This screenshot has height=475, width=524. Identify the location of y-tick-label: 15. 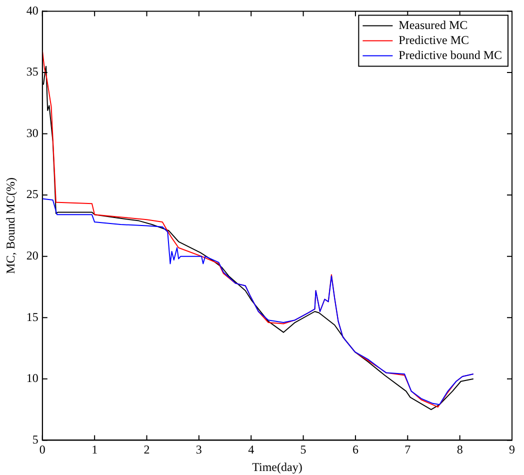
(32, 317).